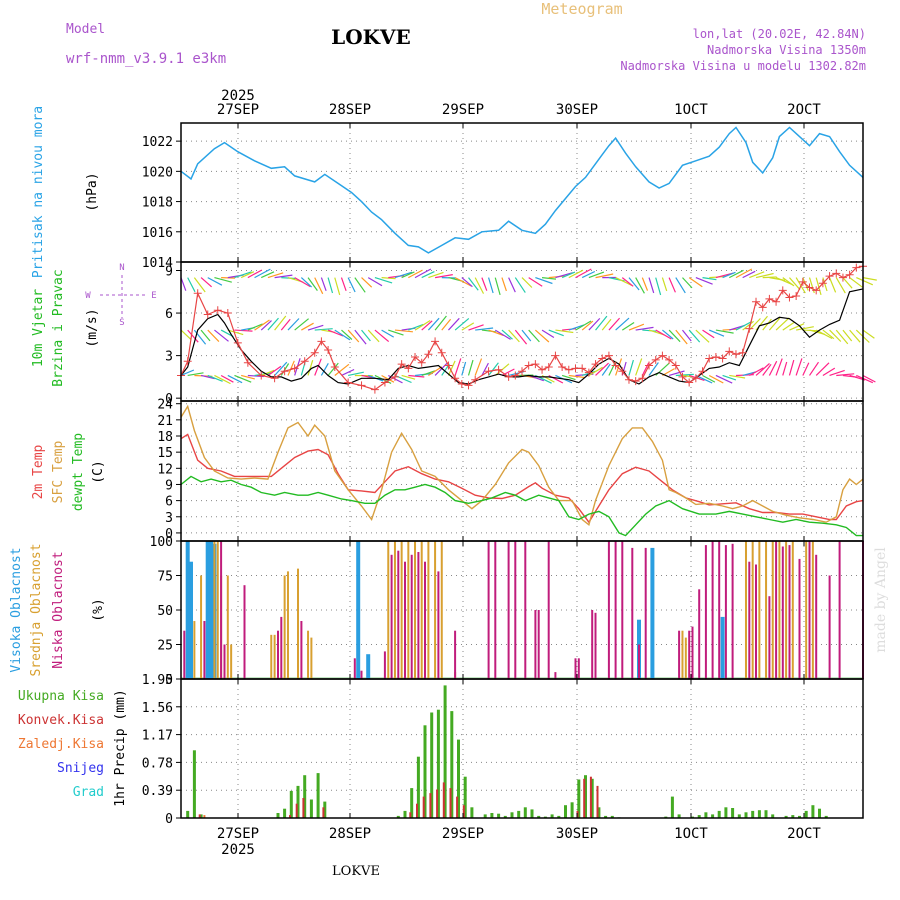  What do you see at coordinates (577, 834) in the screenshot?
I see `day-label-bottom: 30SEP` at bounding box center [577, 834].